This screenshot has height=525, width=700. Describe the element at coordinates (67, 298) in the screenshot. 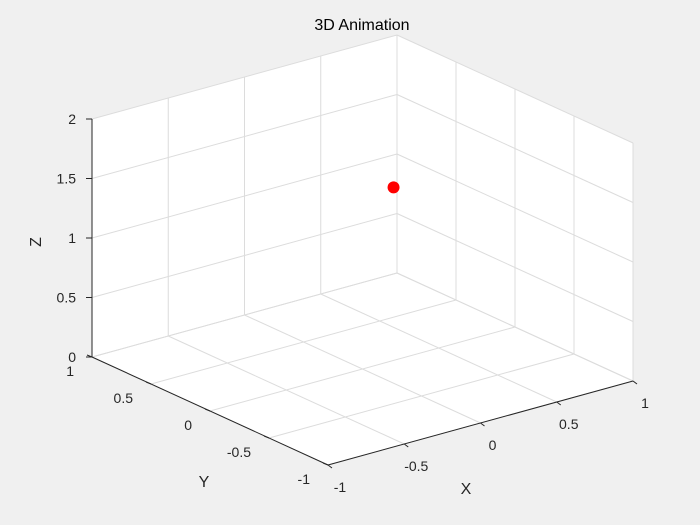

I see `z-tick-label: 0.5` at that location.